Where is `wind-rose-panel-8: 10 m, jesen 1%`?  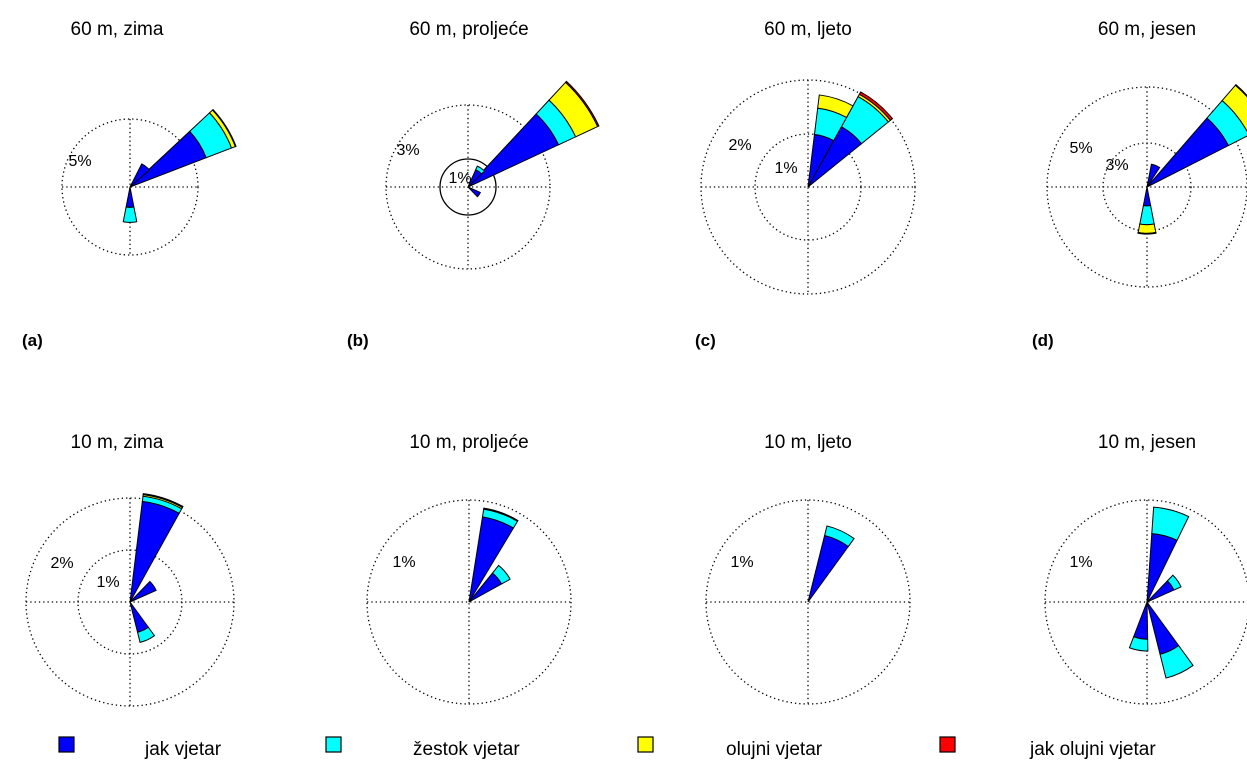 wind-rose-panel-8: 10 m, jesen 1% is located at coordinates (1145, 568).